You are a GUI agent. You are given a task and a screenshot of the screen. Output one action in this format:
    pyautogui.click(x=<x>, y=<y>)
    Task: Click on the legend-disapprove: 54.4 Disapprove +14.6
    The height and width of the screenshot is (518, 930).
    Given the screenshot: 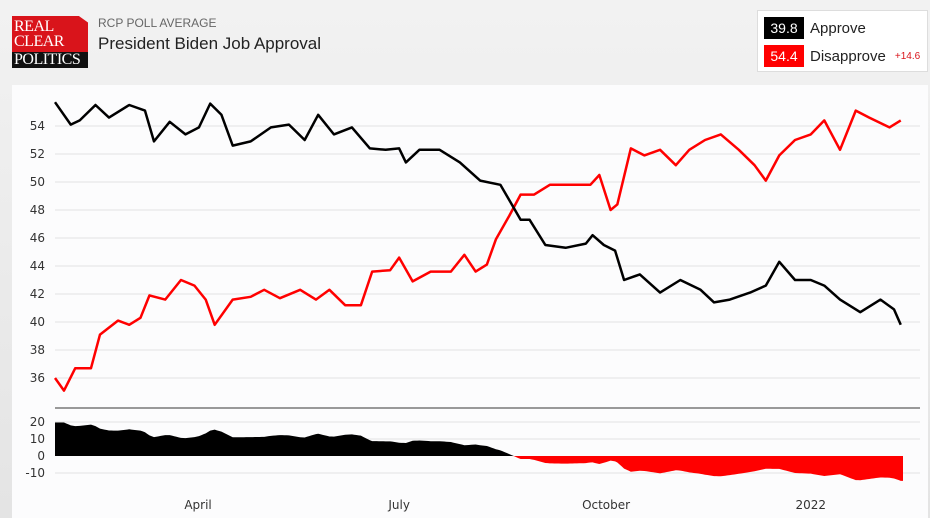 What is the action you would take?
    pyautogui.click(x=842, y=56)
    